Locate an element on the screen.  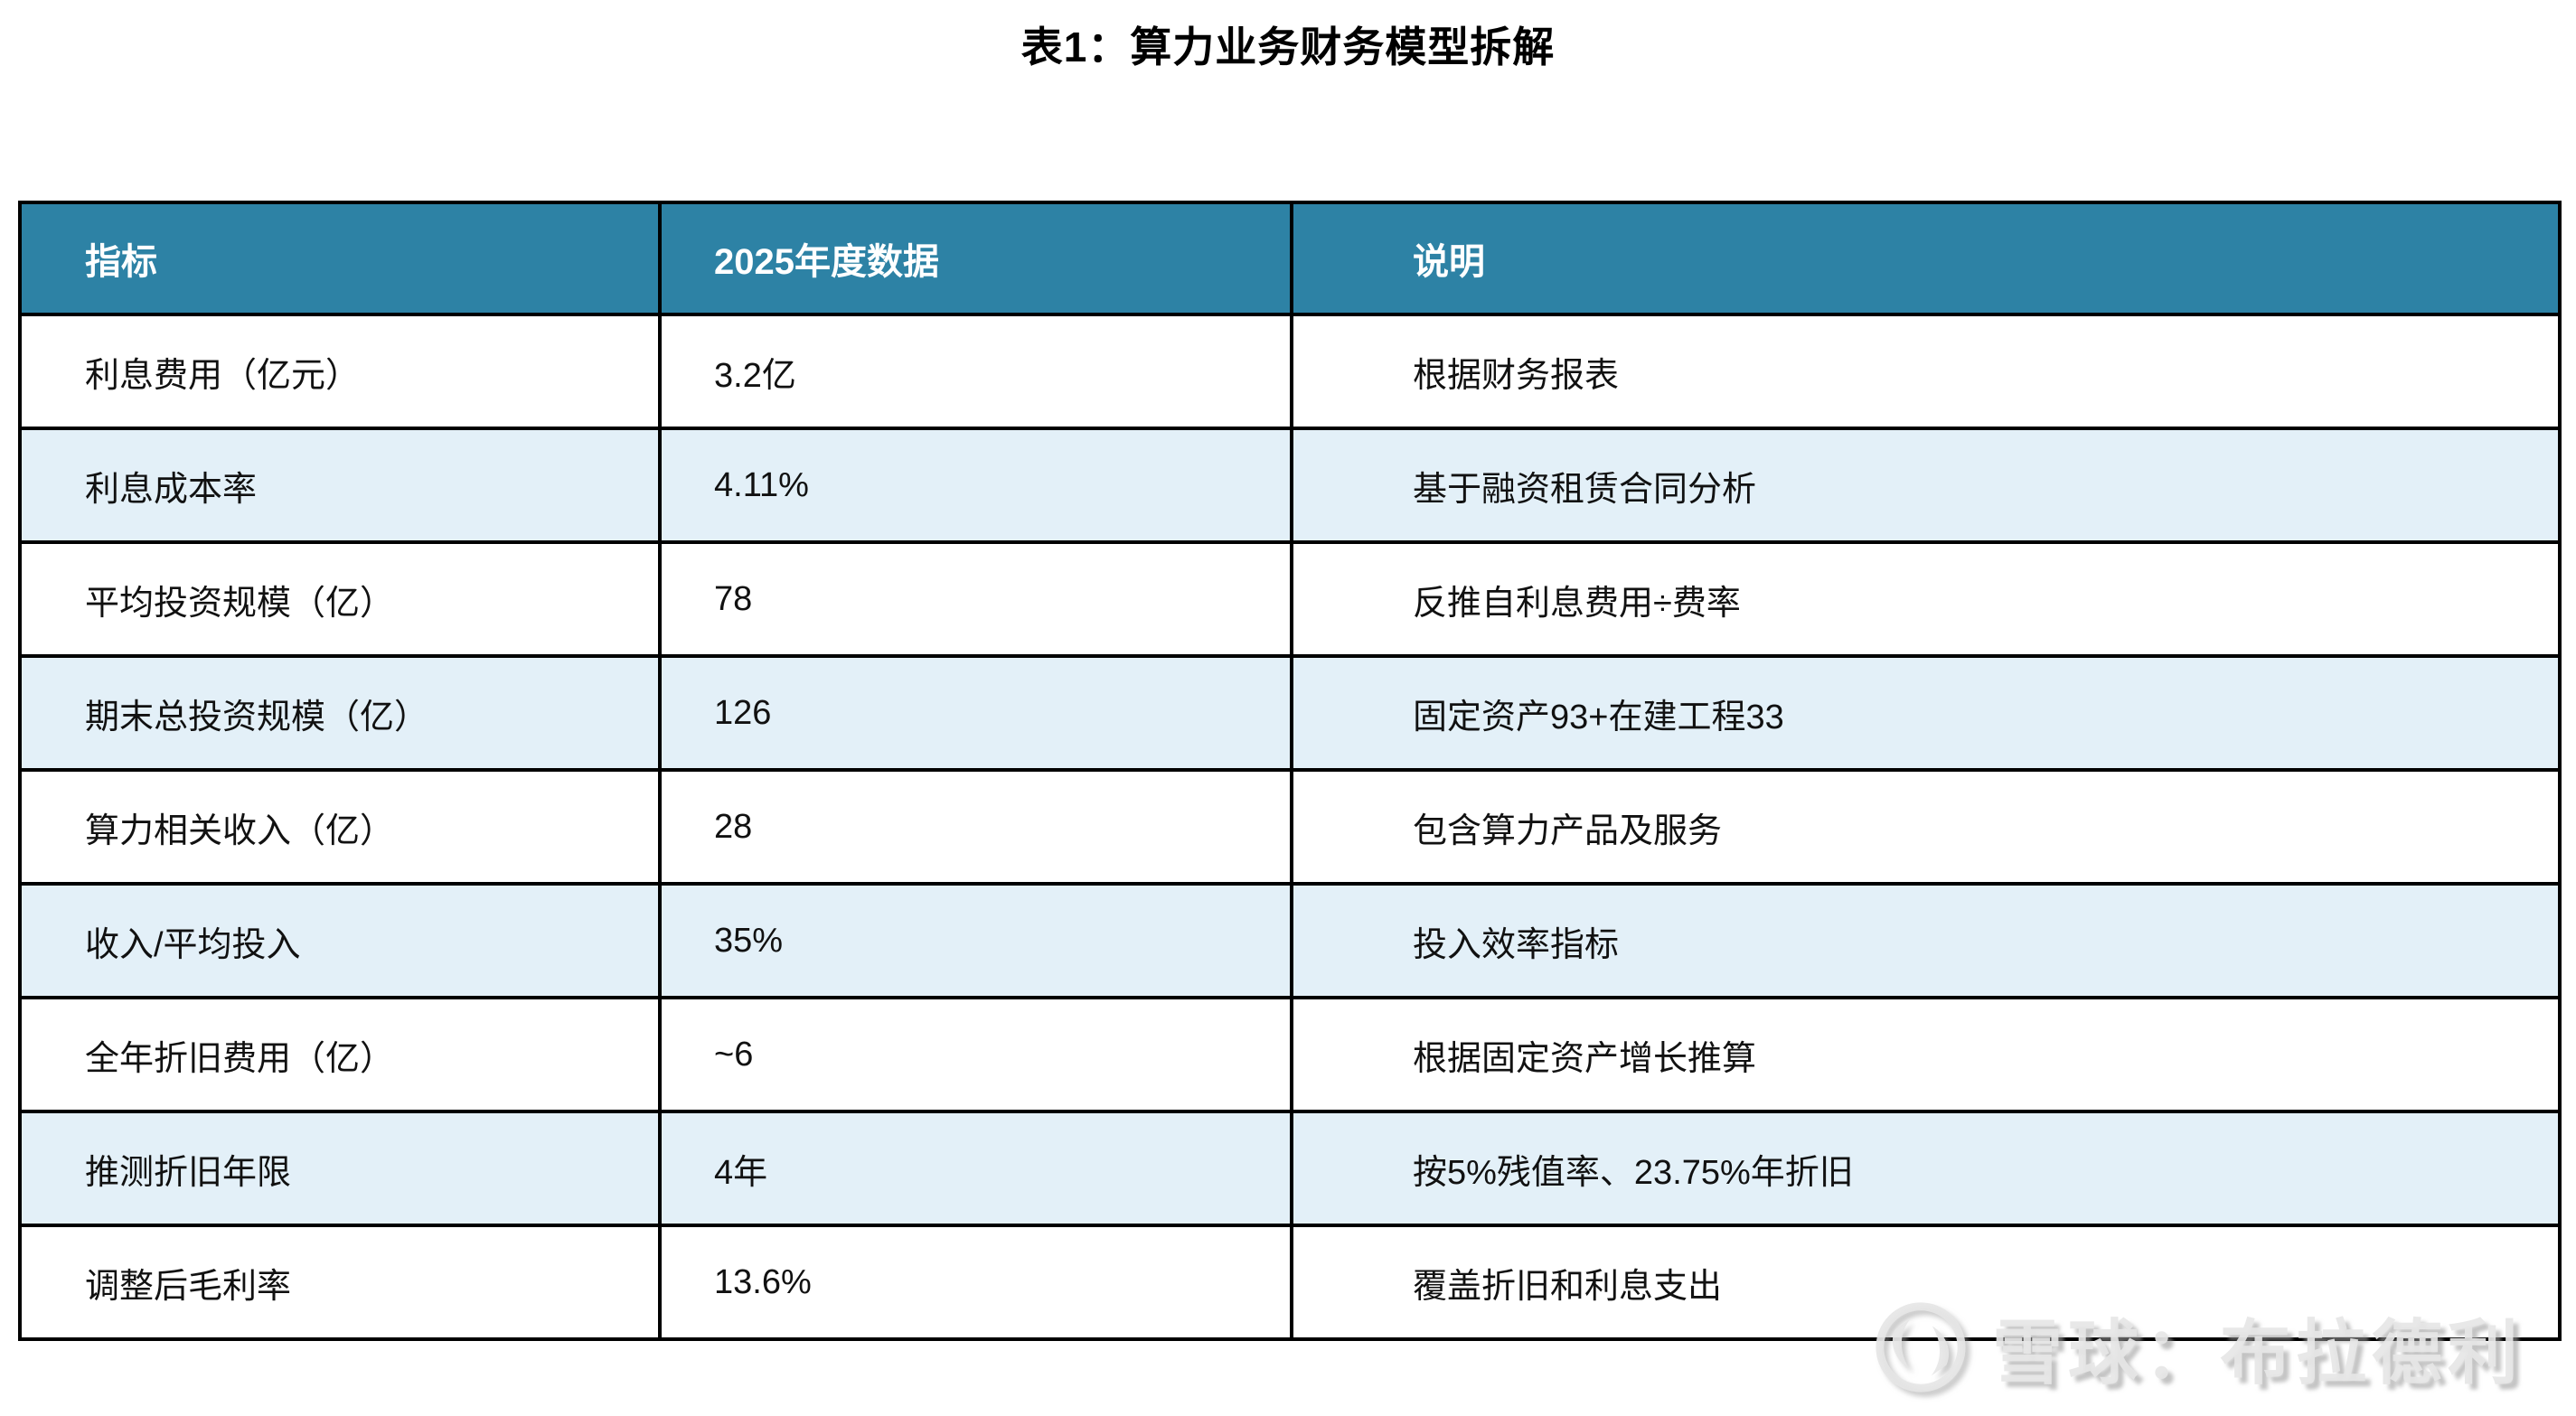
cell-indicator: 全年折旧费用（亿） is located at coordinates (340, 1054).